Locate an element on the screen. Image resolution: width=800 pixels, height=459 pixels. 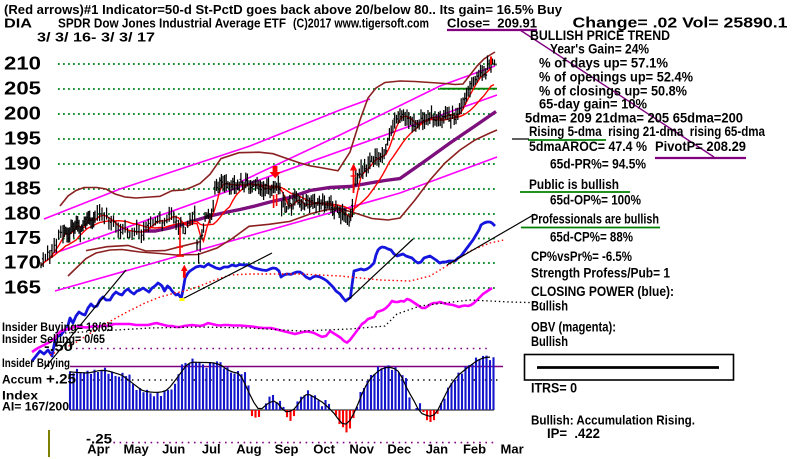
svg-text: Public is bullish is located at coordinates (574, 184).